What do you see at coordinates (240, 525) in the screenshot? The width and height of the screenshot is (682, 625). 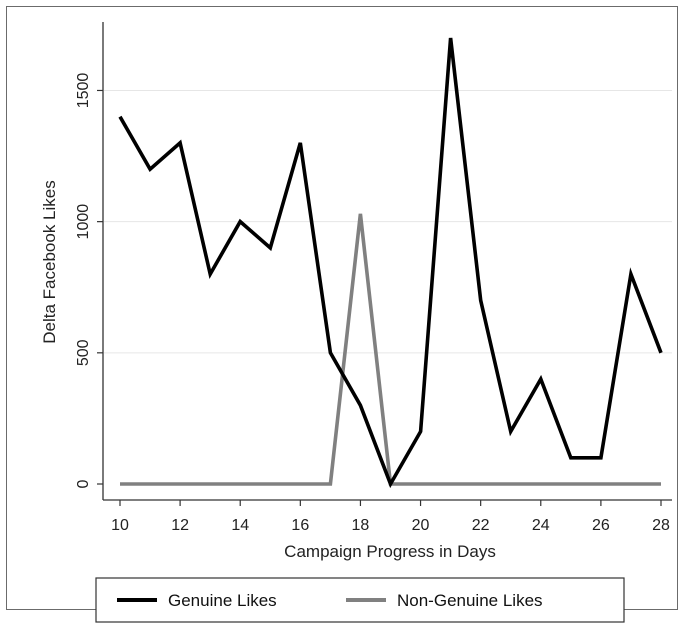 I see `x-tick-label: 14` at bounding box center [240, 525].